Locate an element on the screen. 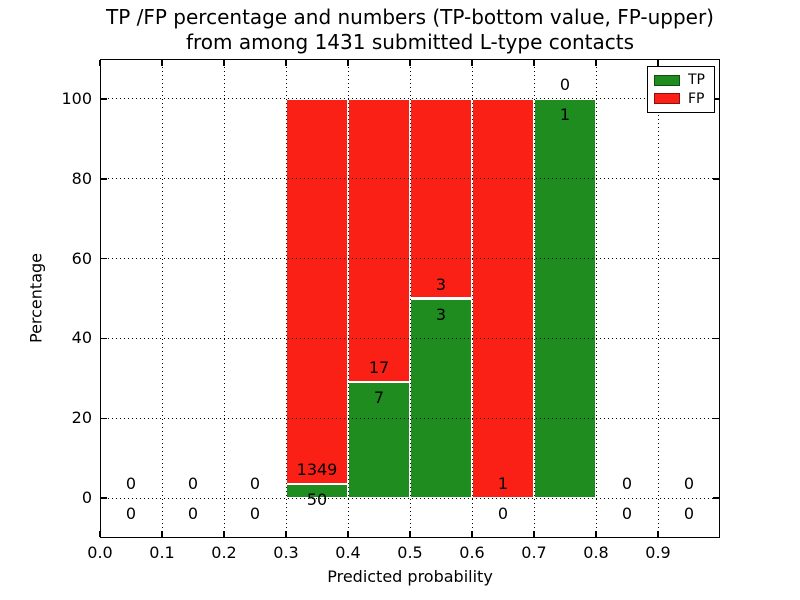  bar-label-tp: 50 is located at coordinates (317, 499).